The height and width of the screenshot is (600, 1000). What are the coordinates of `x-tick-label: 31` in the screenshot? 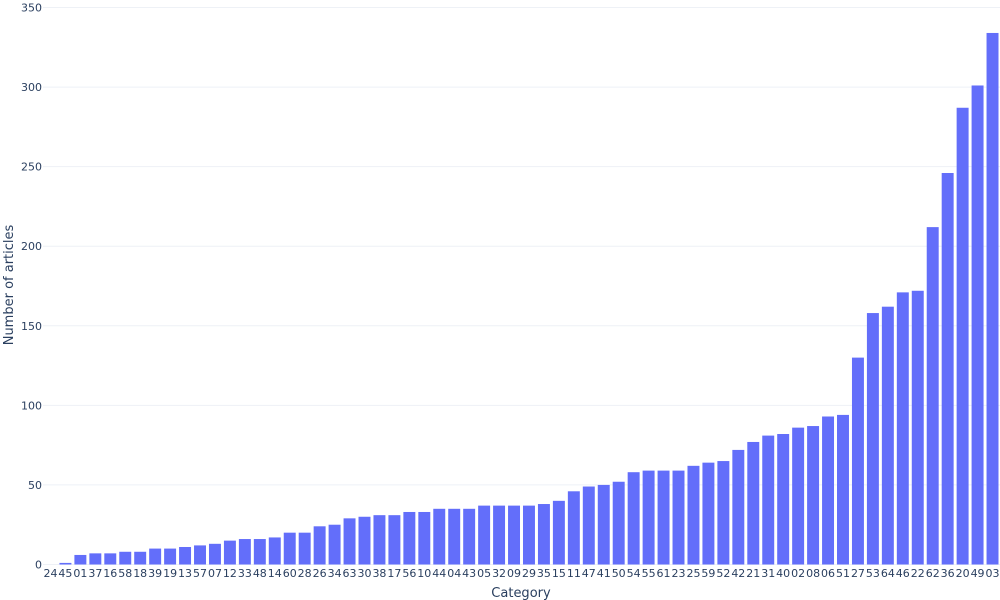 It's located at (768, 573).